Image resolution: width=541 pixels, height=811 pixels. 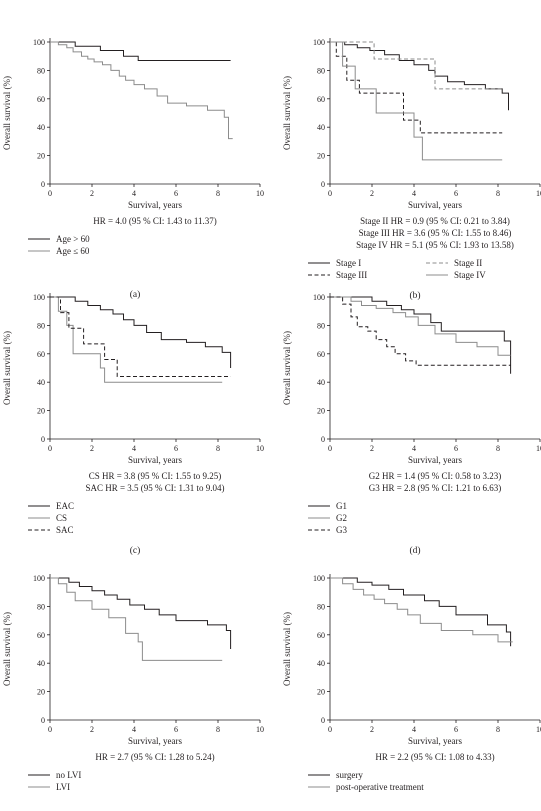 What do you see at coordinates (416, 65) in the screenshot?
I see `curve-stage-ii` at bounding box center [416, 65].